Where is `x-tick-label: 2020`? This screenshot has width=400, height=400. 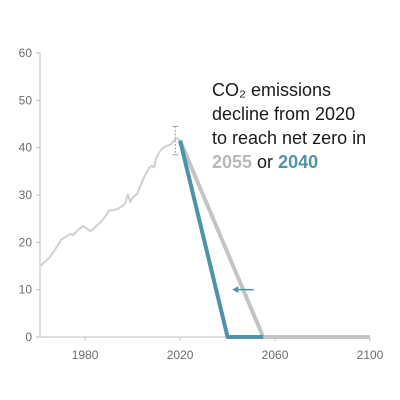
x-tick-label: 2020 is located at coordinates (180, 355).